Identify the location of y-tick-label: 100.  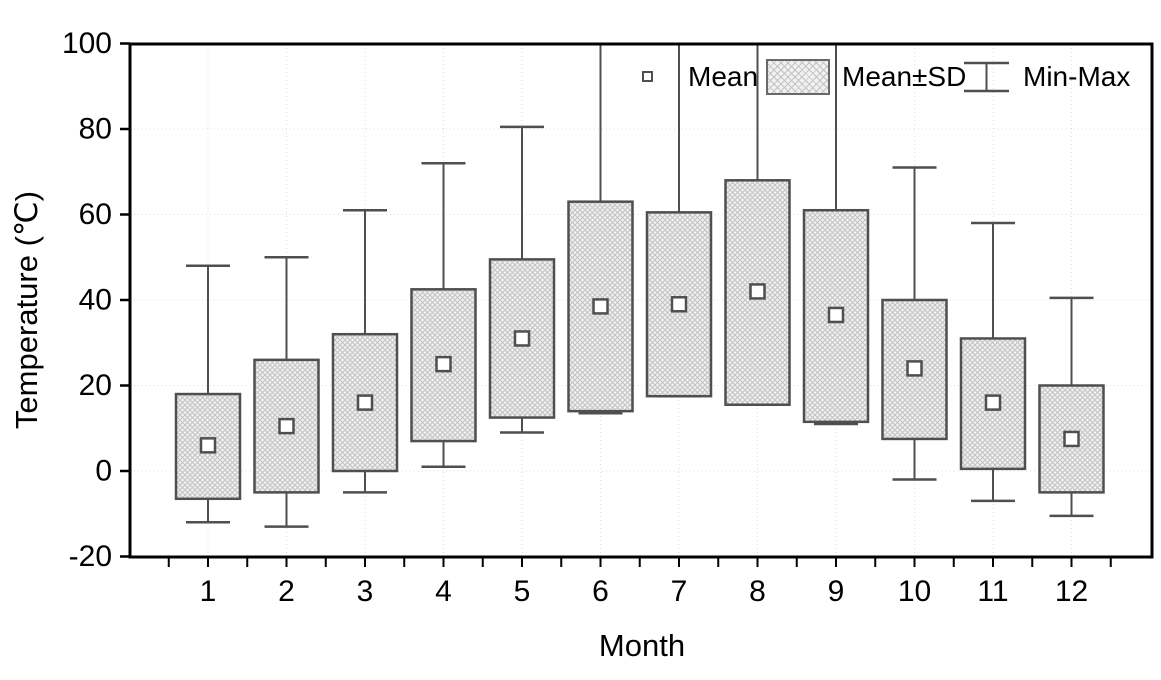
(87, 43).